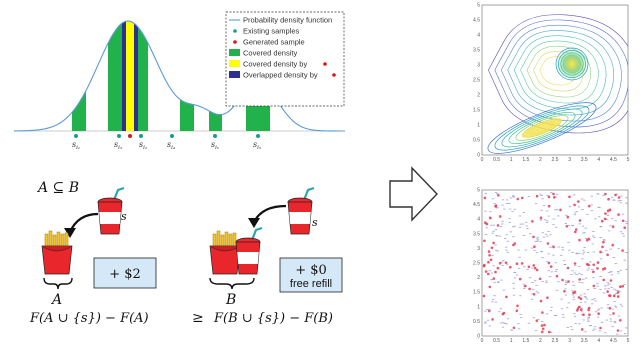 The image size is (643, 347). I want to click on item-label-b: s, so click(315, 222).